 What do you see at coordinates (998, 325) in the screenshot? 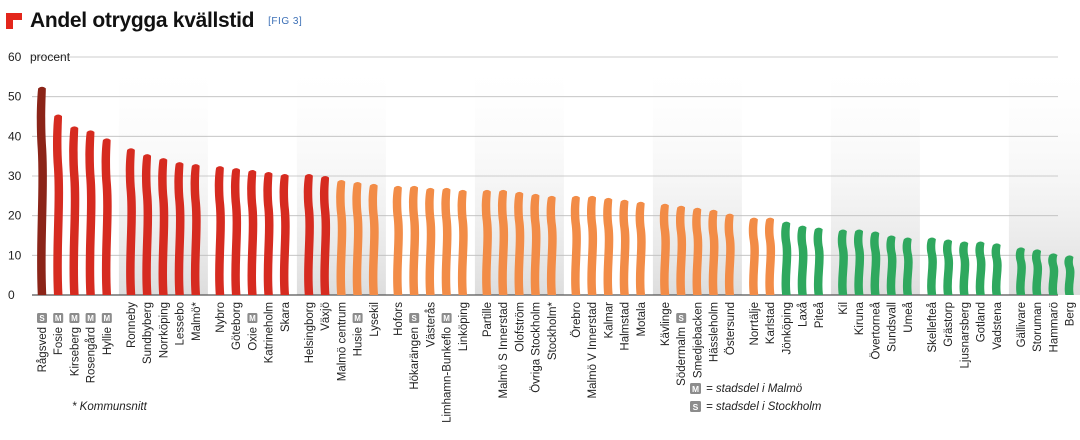
I see `category-label-group: Vadstena` at bounding box center [998, 325].